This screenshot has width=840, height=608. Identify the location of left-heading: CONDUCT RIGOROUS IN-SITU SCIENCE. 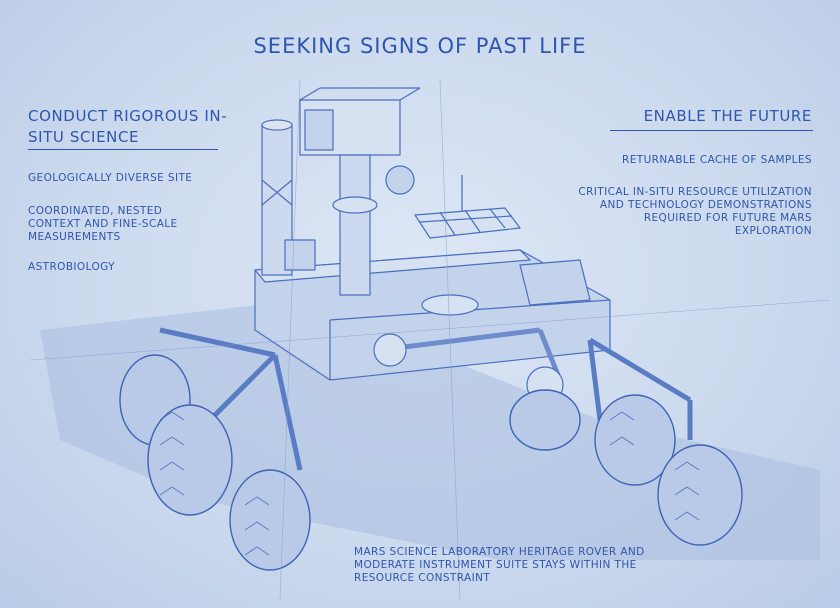
(128, 126).